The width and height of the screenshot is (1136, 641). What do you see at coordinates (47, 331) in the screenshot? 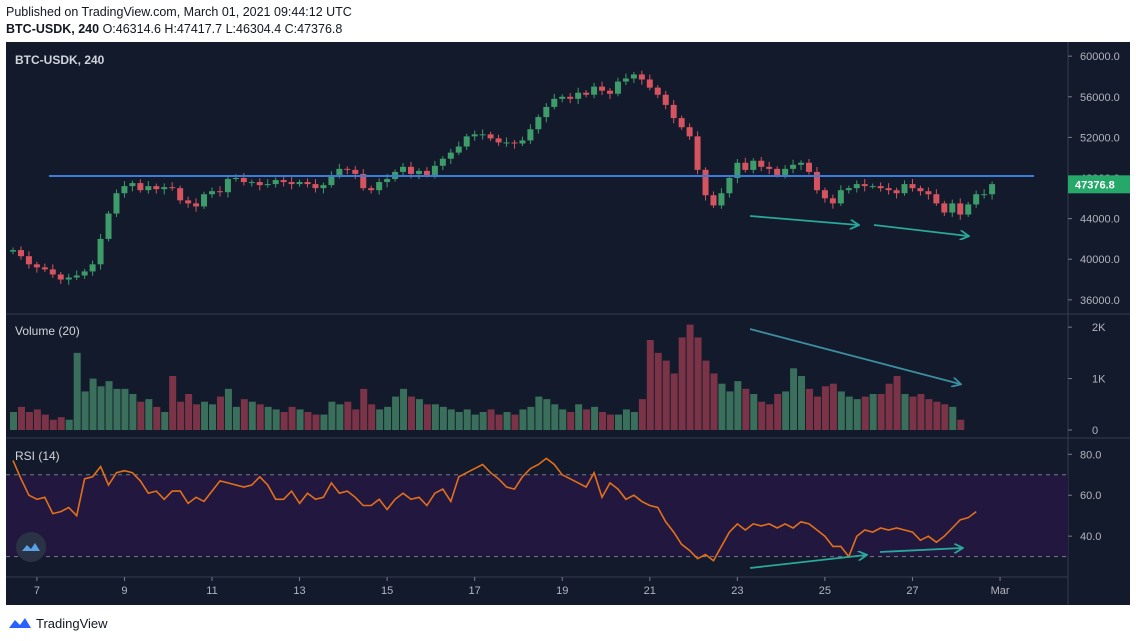
I see `volume-pane-title: Volume (20)` at bounding box center [47, 331].